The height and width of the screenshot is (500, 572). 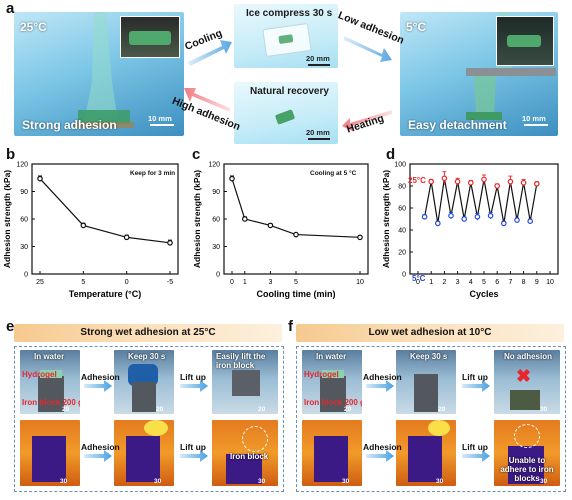 I want to click on panel-e-arrows, so click(x=146, y=421).